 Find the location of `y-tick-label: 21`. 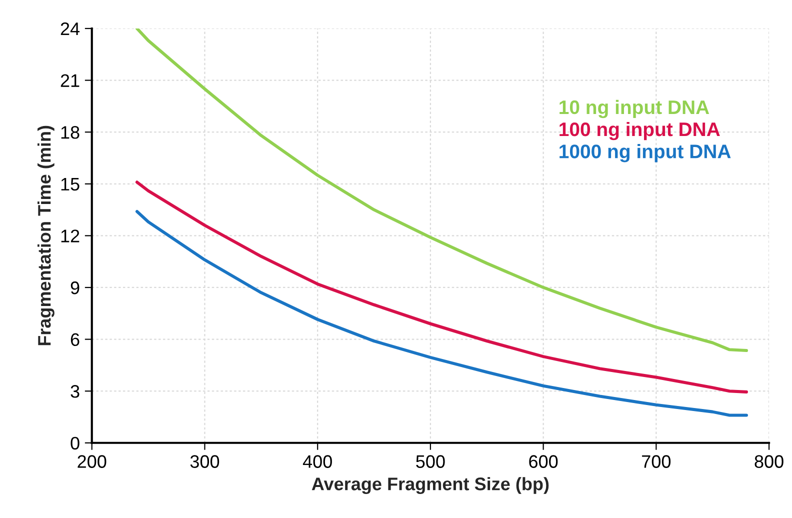

y-tick-label: 21 is located at coordinates (70, 80).